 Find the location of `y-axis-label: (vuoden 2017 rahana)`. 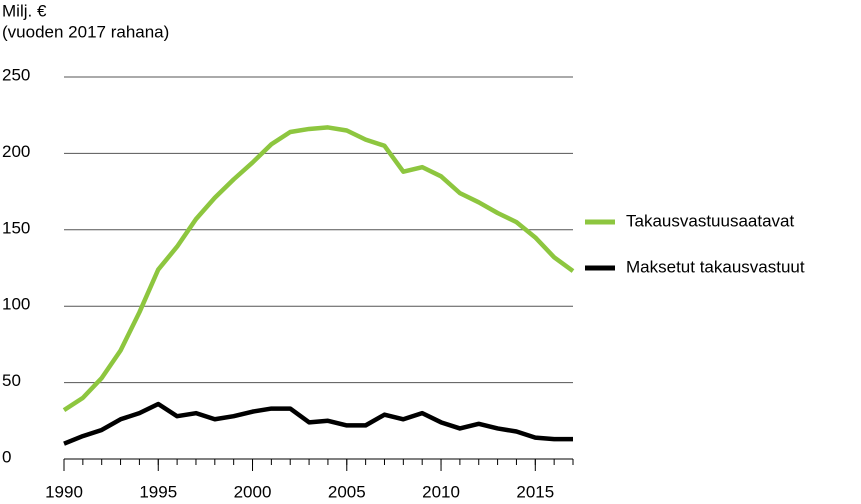

y-axis-label: (vuoden 2017 rahana) is located at coordinates (85, 31).